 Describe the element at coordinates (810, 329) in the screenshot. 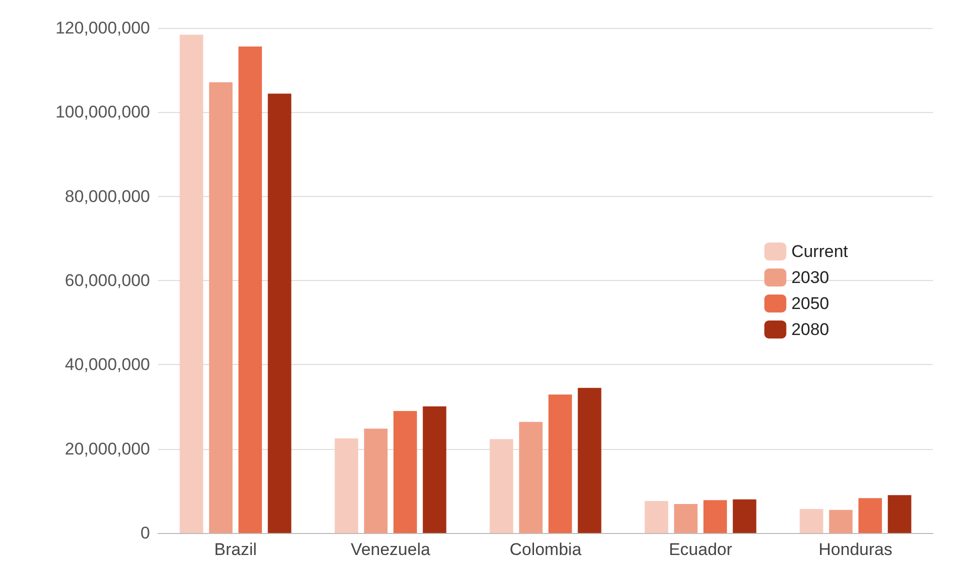

I see `legend-label: 2080` at that location.